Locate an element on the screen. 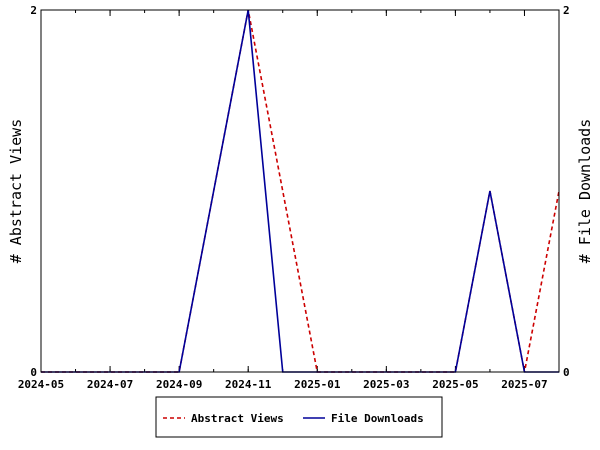 The width and height of the screenshot is (600, 450). legend-box is located at coordinates (299, 417).